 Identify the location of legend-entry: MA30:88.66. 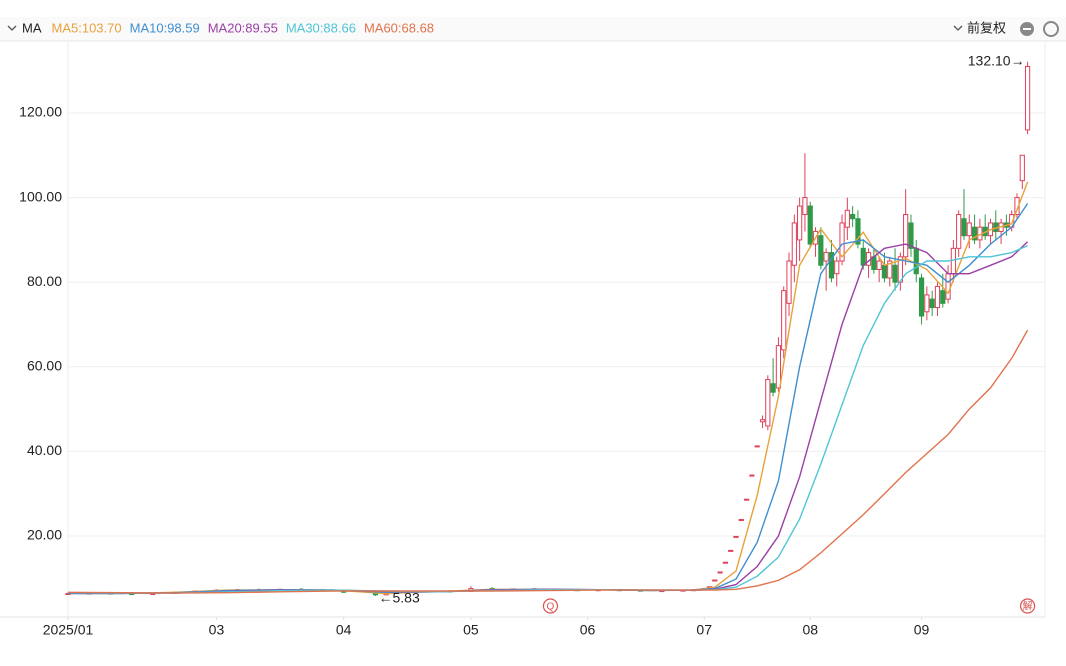
(321, 27).